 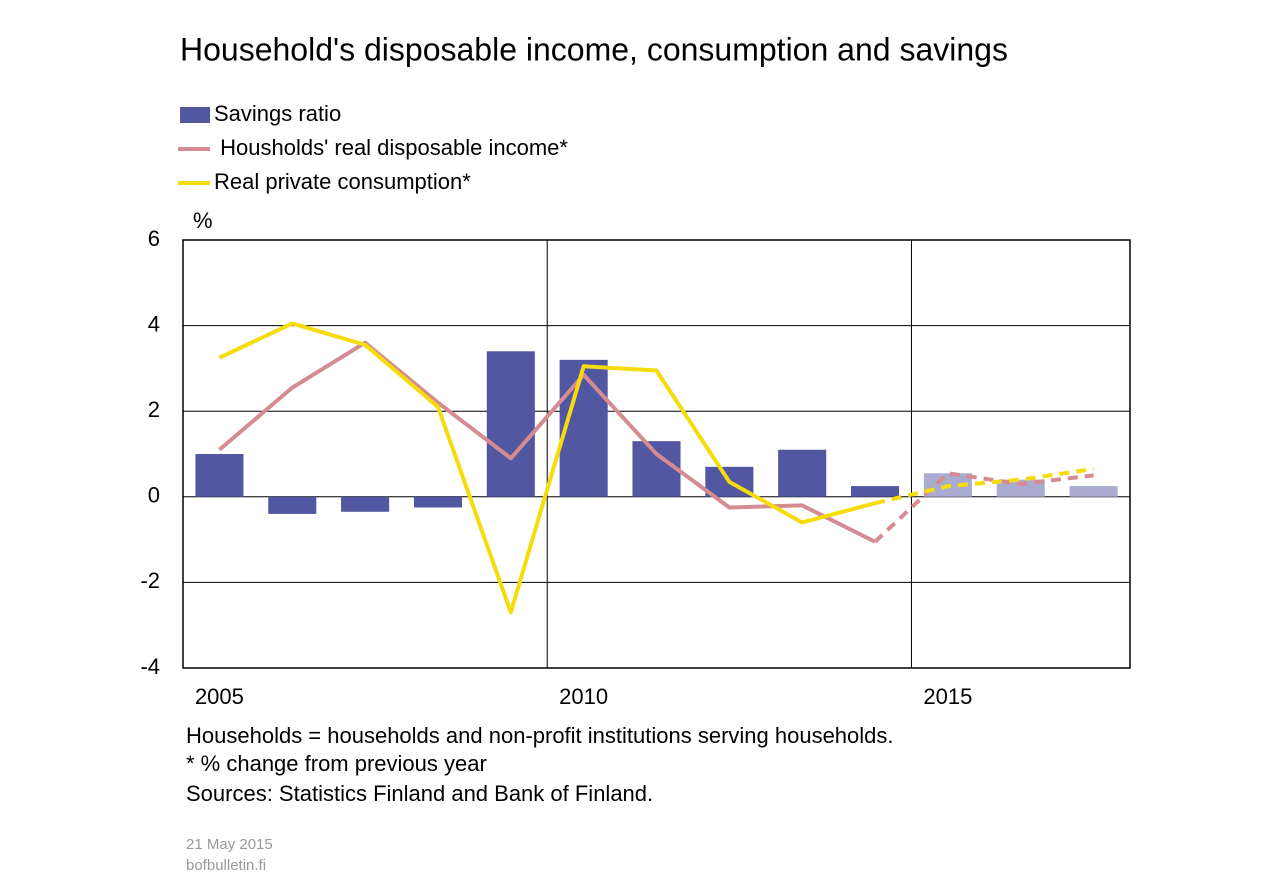 What do you see at coordinates (277, 113) in the screenshot?
I see `legend-label: Savings ratio` at bounding box center [277, 113].